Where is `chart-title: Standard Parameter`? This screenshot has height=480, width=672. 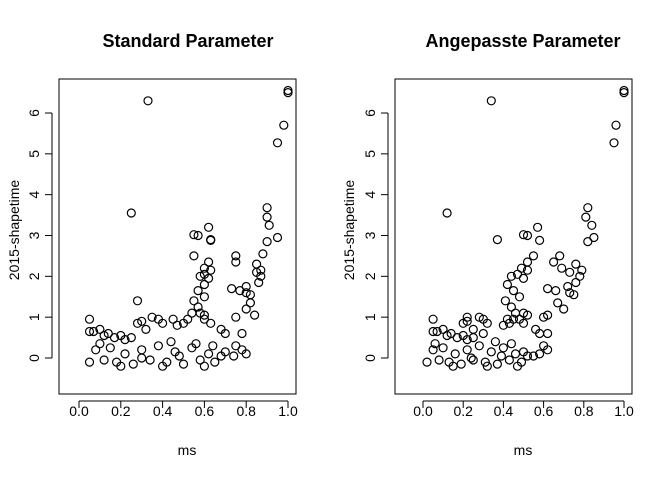
chart-title: Standard Parameter is located at coordinates (187, 41).